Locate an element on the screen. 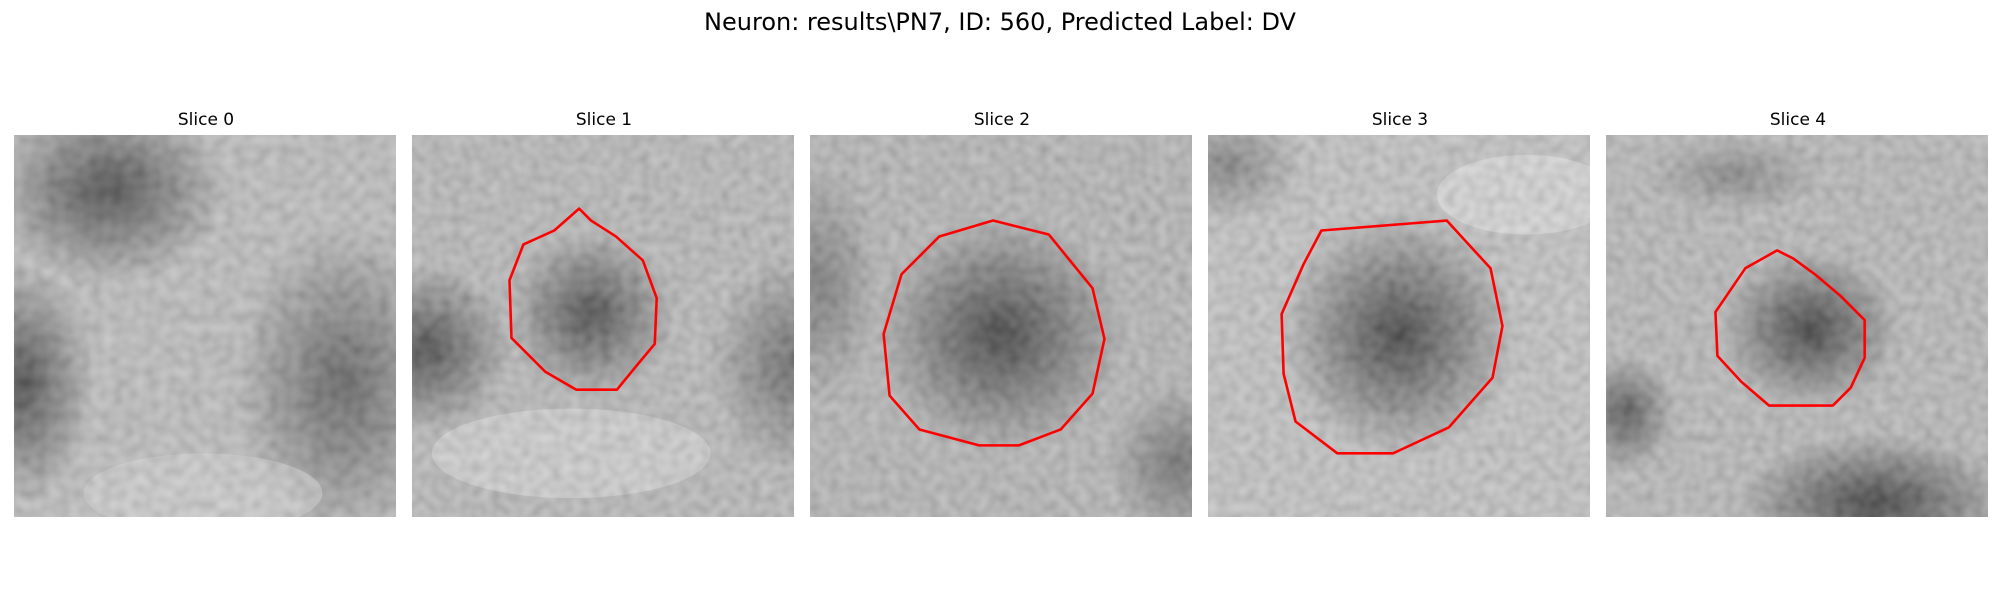 This screenshot has height=600, width=2000. slice-panel-2: Slice 2 is located at coordinates (1002, 312).